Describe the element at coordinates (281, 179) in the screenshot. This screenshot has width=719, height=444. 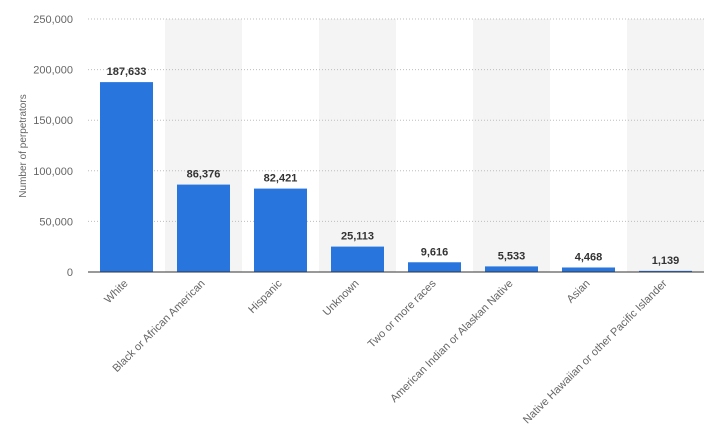
I see `bar-value-label: 82,421` at that location.